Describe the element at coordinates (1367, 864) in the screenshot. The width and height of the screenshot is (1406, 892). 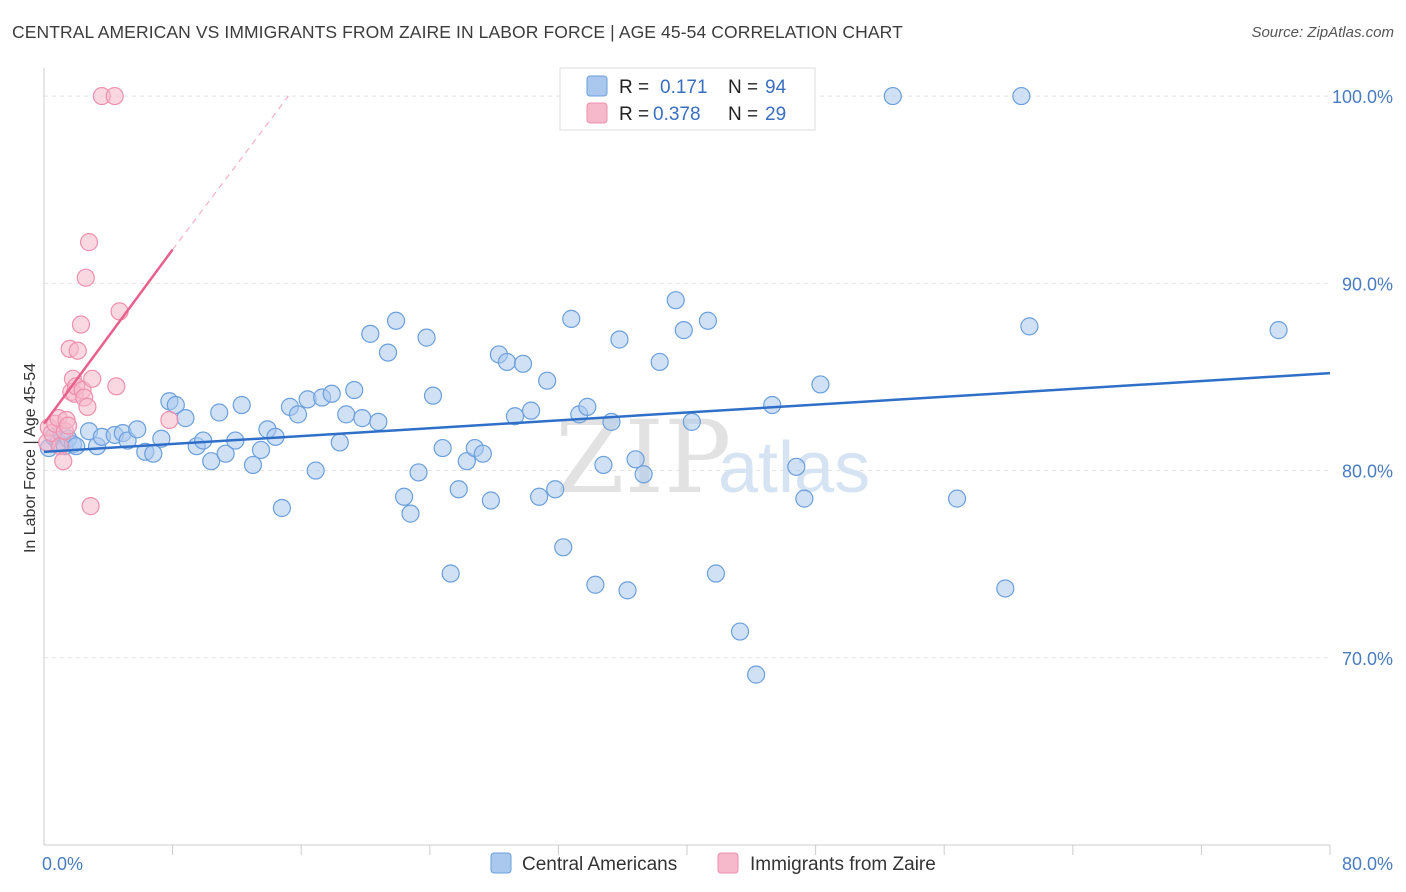
I see `x-tick-label-1: 80.0%` at that location.